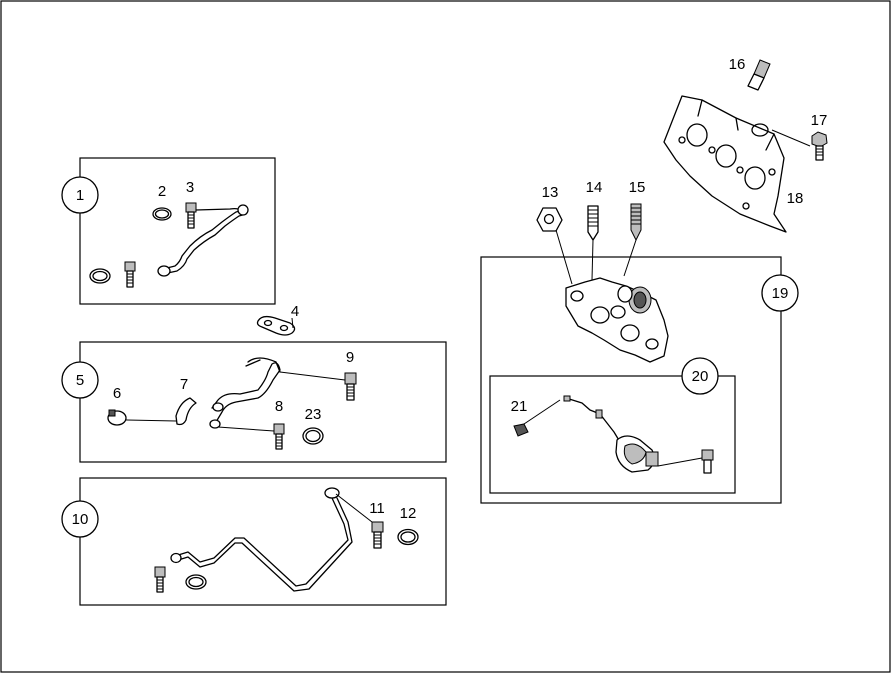 This screenshot has height=674, width=892. What do you see at coordinates (795, 198) in the screenshot?
I see `label-18: 18` at bounding box center [795, 198].